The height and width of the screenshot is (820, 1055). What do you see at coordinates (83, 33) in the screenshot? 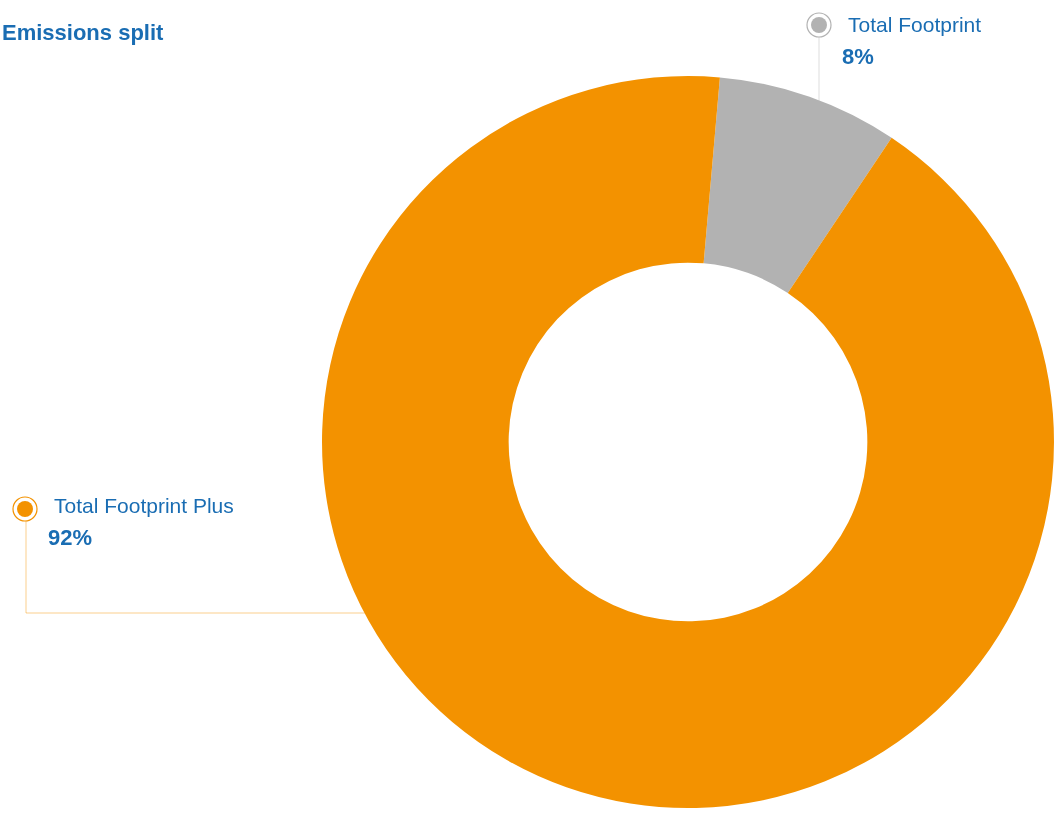
I see `chart-title: Emissions split` at bounding box center [83, 33].